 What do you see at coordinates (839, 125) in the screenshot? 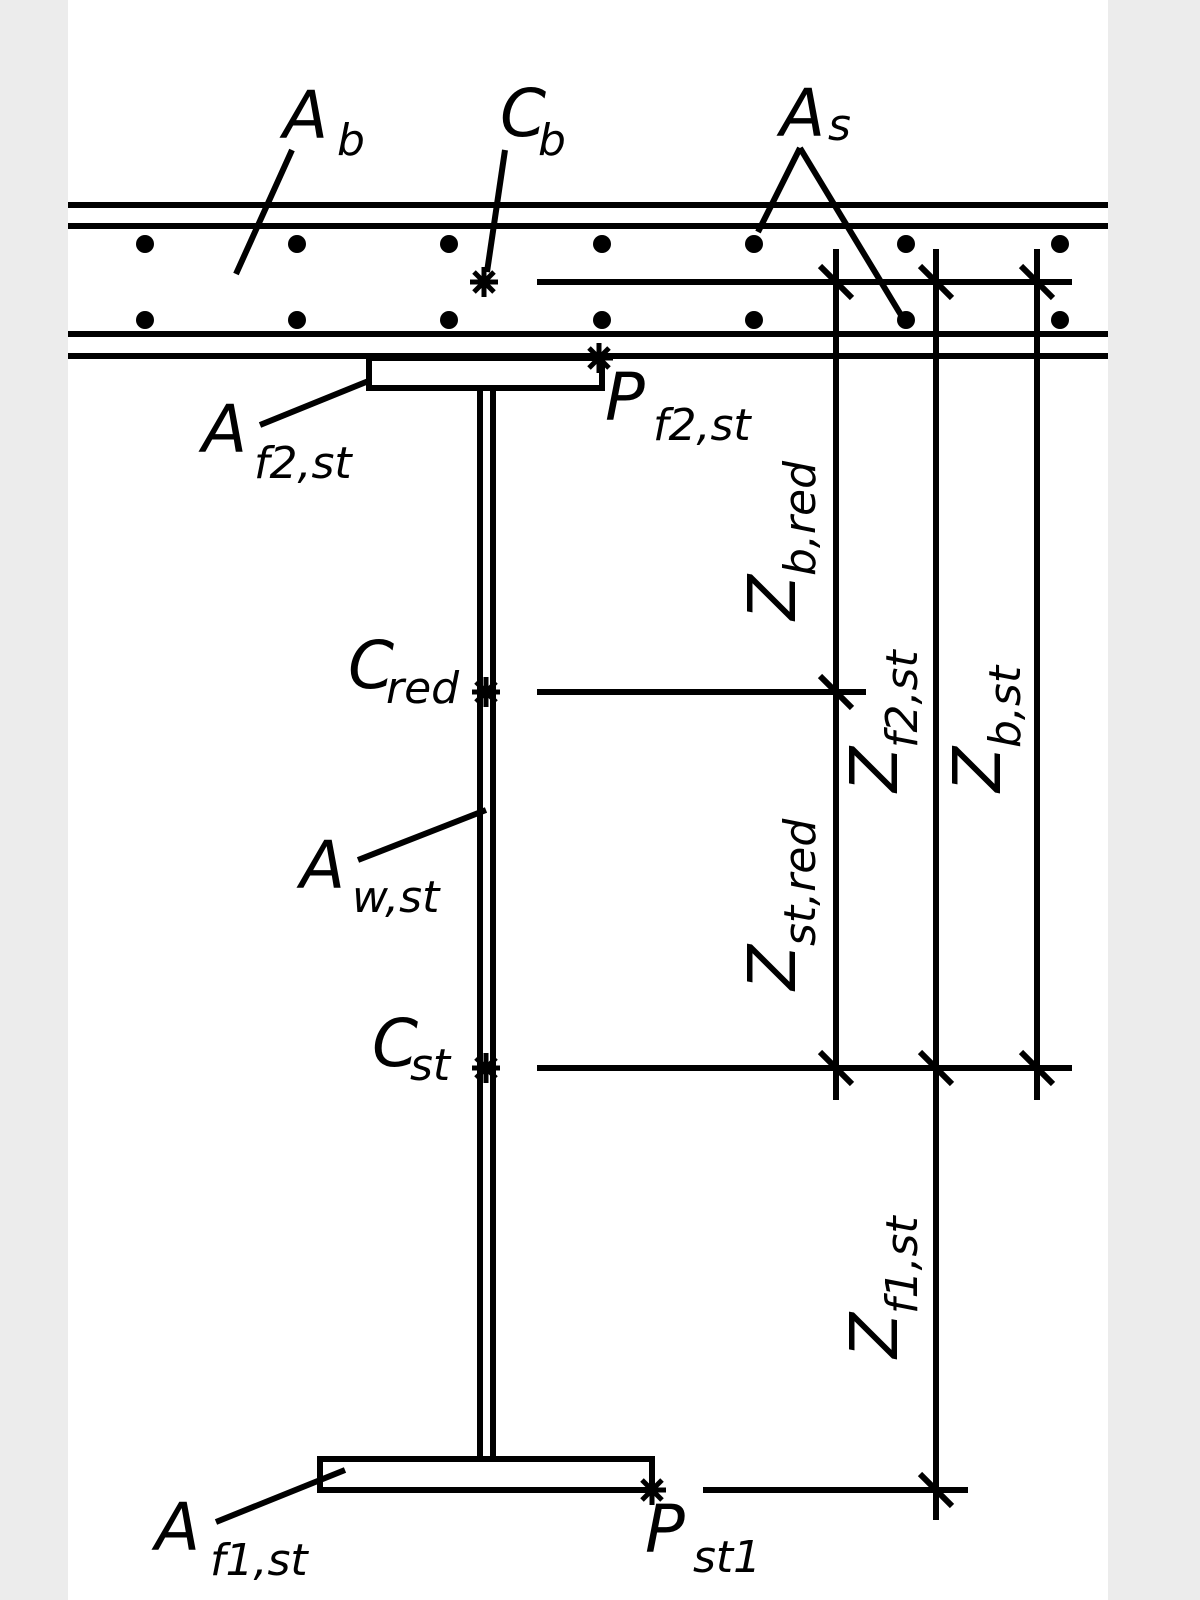
I see `label-as-sub: s` at bounding box center [839, 125].